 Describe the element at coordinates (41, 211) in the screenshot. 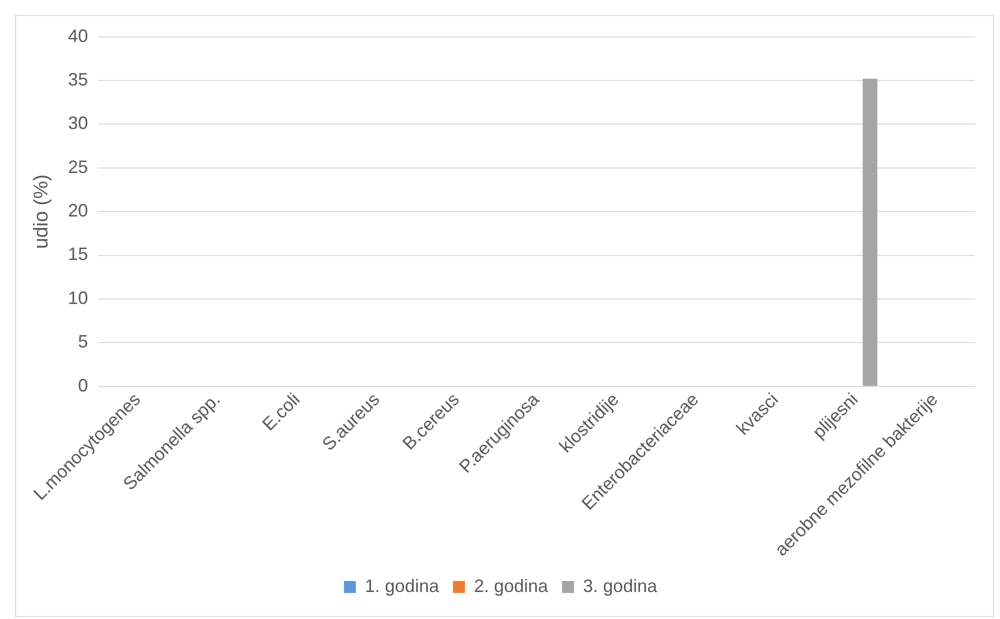

I see `y-axis-title: udio (%)` at that location.